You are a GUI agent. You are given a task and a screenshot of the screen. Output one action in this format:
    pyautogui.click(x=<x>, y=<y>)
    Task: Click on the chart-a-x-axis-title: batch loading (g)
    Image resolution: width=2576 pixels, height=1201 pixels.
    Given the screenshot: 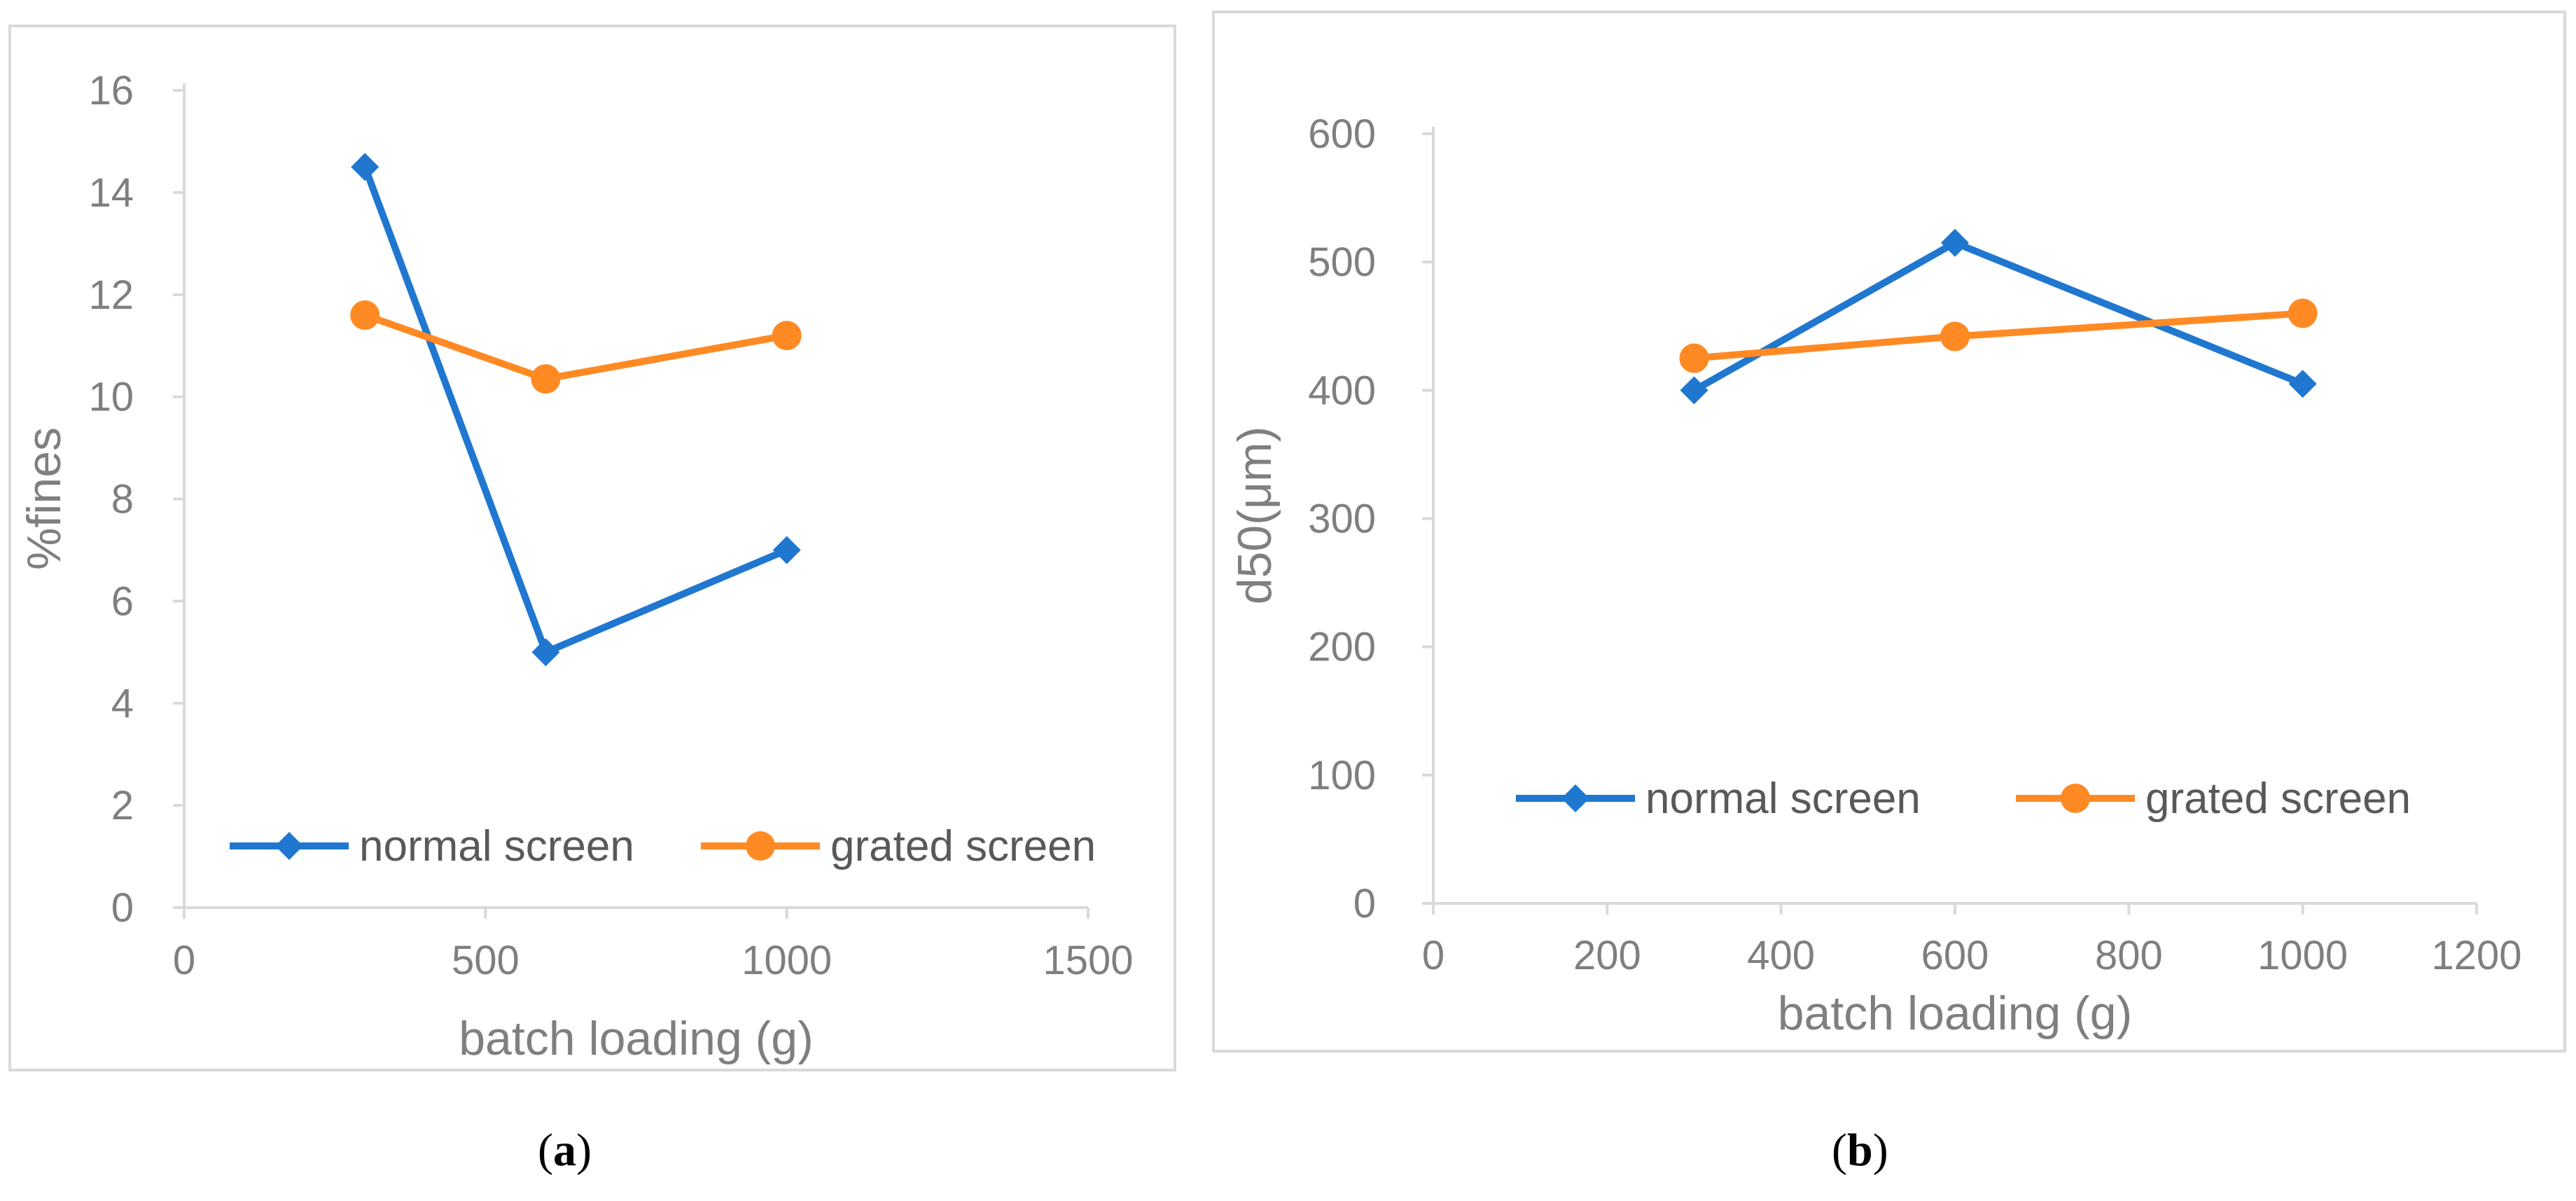 What is the action you would take?
    pyautogui.click(x=636, y=1038)
    